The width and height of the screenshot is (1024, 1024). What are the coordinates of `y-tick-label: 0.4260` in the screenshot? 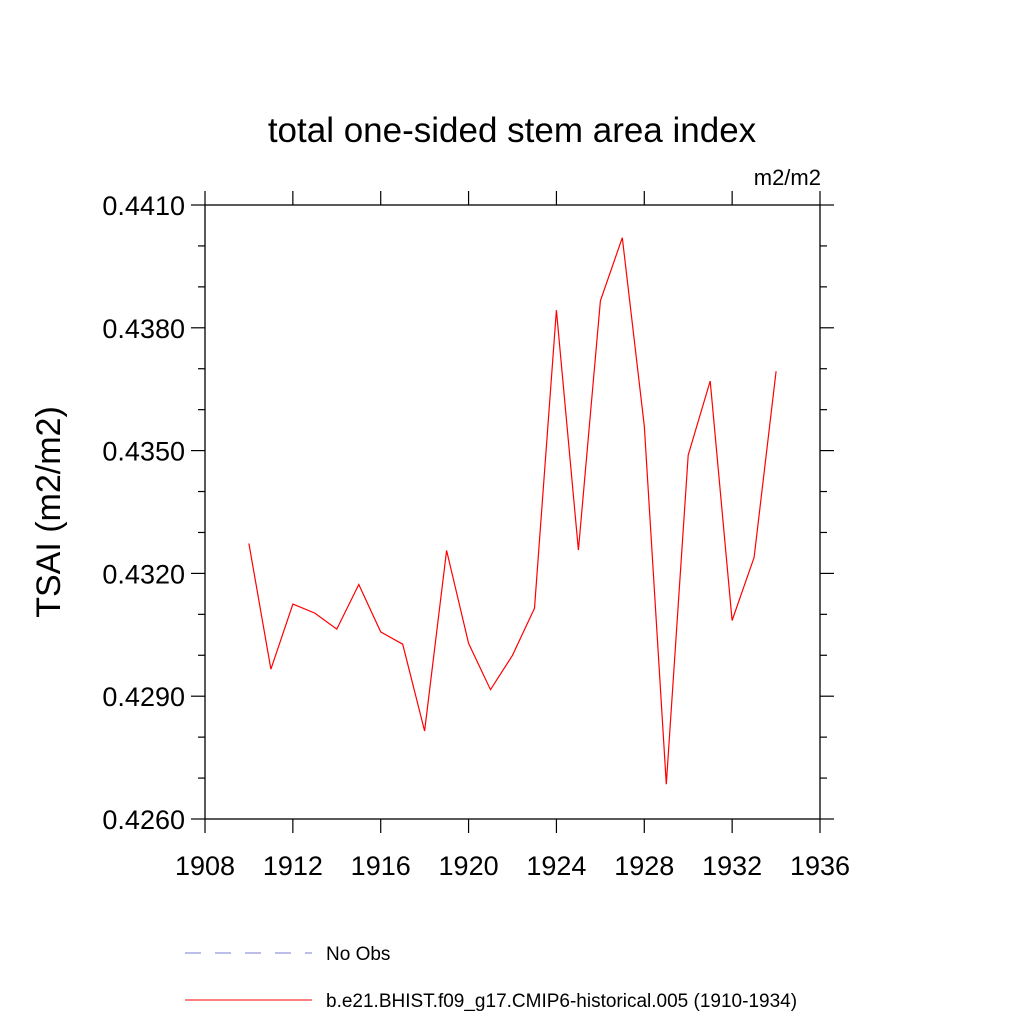 It's located at (143, 820).